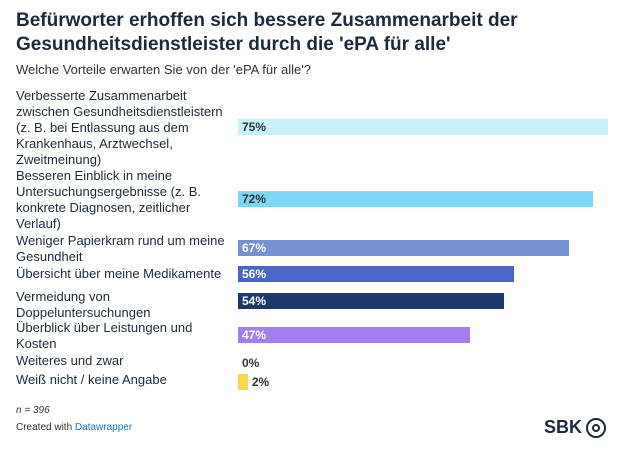 The image size is (620, 451). Describe the element at coordinates (254, 127) in the screenshot. I see `value-label: 75%` at that location.